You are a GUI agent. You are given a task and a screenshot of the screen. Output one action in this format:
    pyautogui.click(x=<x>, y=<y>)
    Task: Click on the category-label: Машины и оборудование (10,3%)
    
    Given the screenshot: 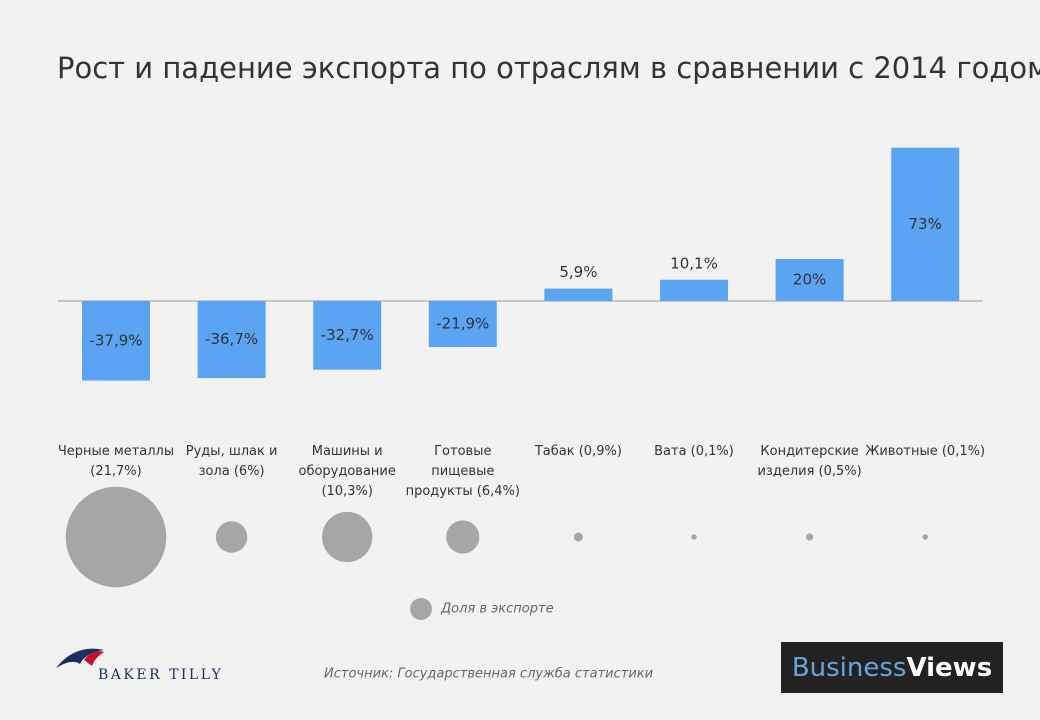 What is the action you would take?
    pyautogui.click(x=347, y=471)
    